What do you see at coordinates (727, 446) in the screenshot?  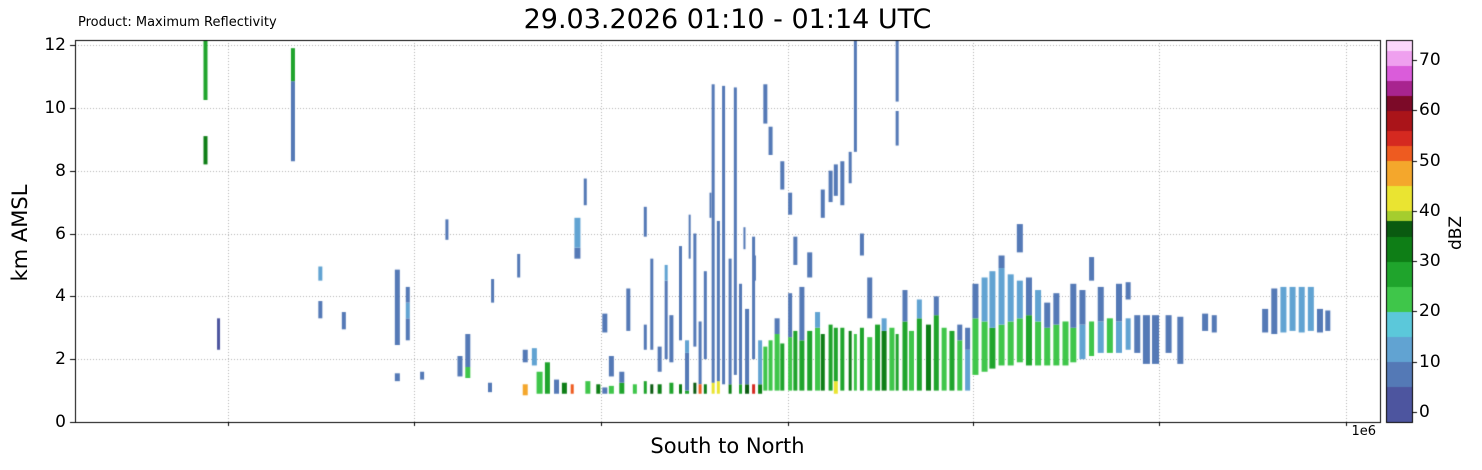 I see `x-axis-label: South to North` at bounding box center [727, 446].